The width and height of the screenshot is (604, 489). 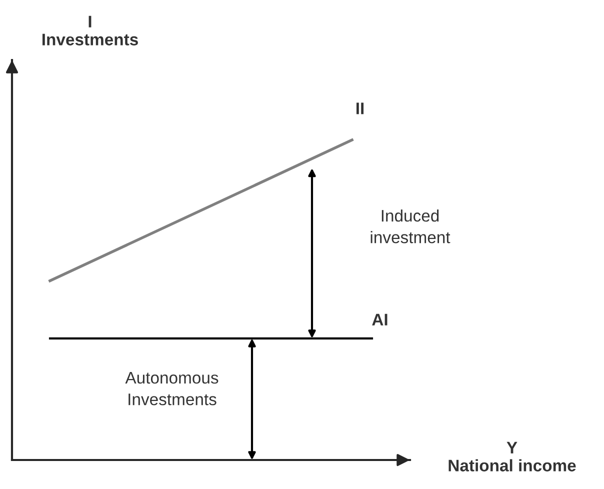 I want to click on ref-line-label: AI, so click(x=380, y=320).